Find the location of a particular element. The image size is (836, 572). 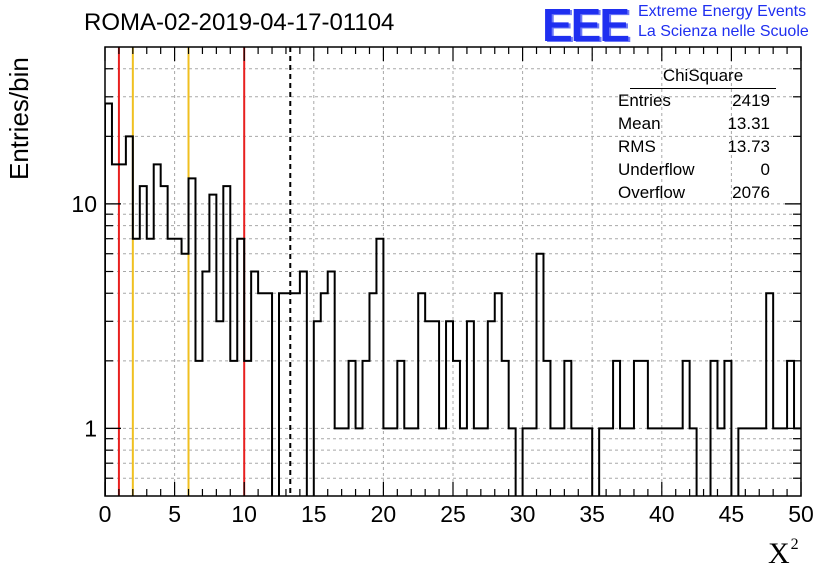

stats-row-rms: RMS 13.73 is located at coordinates (697, 146).